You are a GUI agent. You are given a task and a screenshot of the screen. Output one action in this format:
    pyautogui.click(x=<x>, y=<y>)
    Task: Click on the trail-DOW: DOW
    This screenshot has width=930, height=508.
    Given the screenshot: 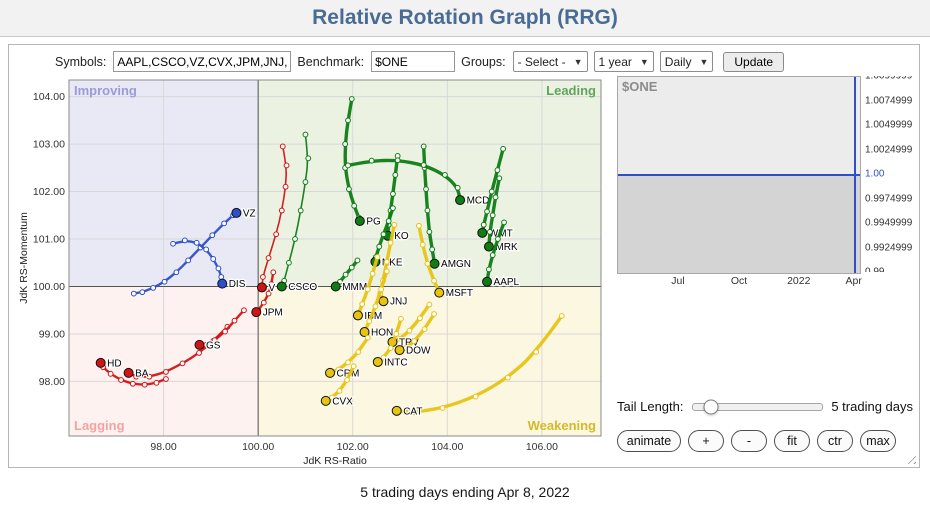 What is the action you would take?
    pyautogui.click(x=415, y=334)
    